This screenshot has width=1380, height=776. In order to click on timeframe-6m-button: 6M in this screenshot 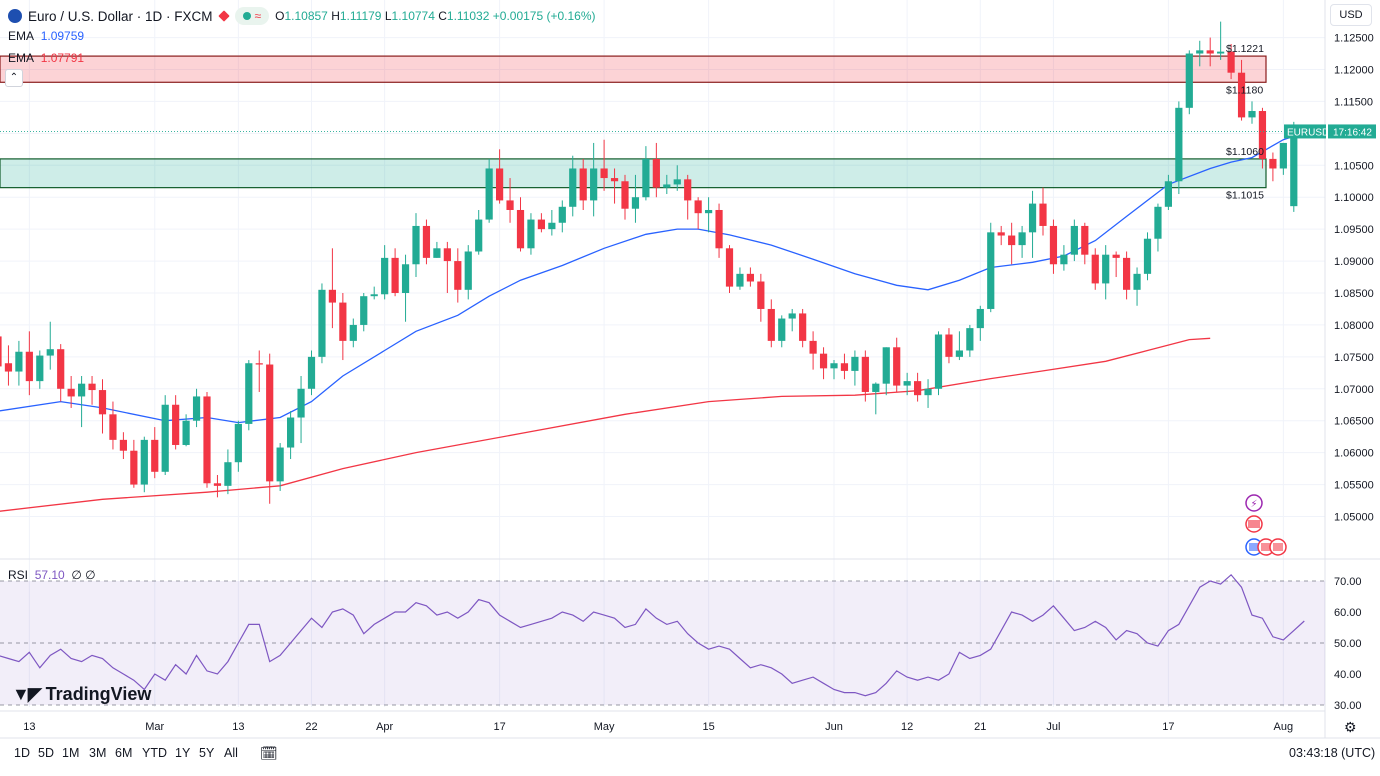, I will do `click(124, 753)`.